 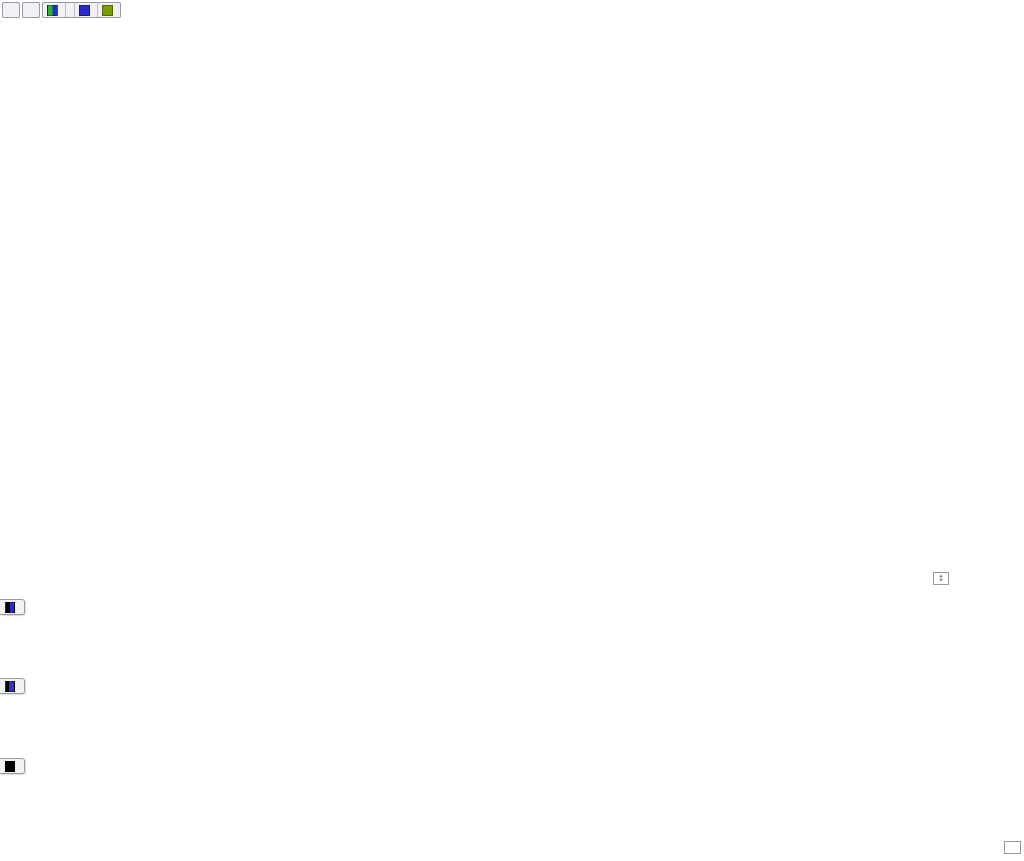 What do you see at coordinates (941, 578) in the screenshot?
I see `panel-resize-button: ↕` at bounding box center [941, 578].